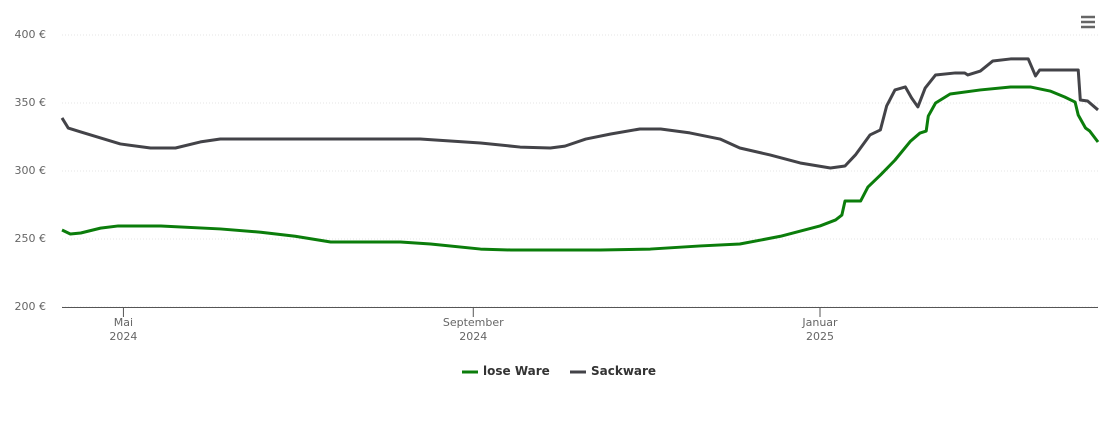 This screenshot has height=422, width=1110. I want to click on y-tick-label: 250 €, so click(31, 238).